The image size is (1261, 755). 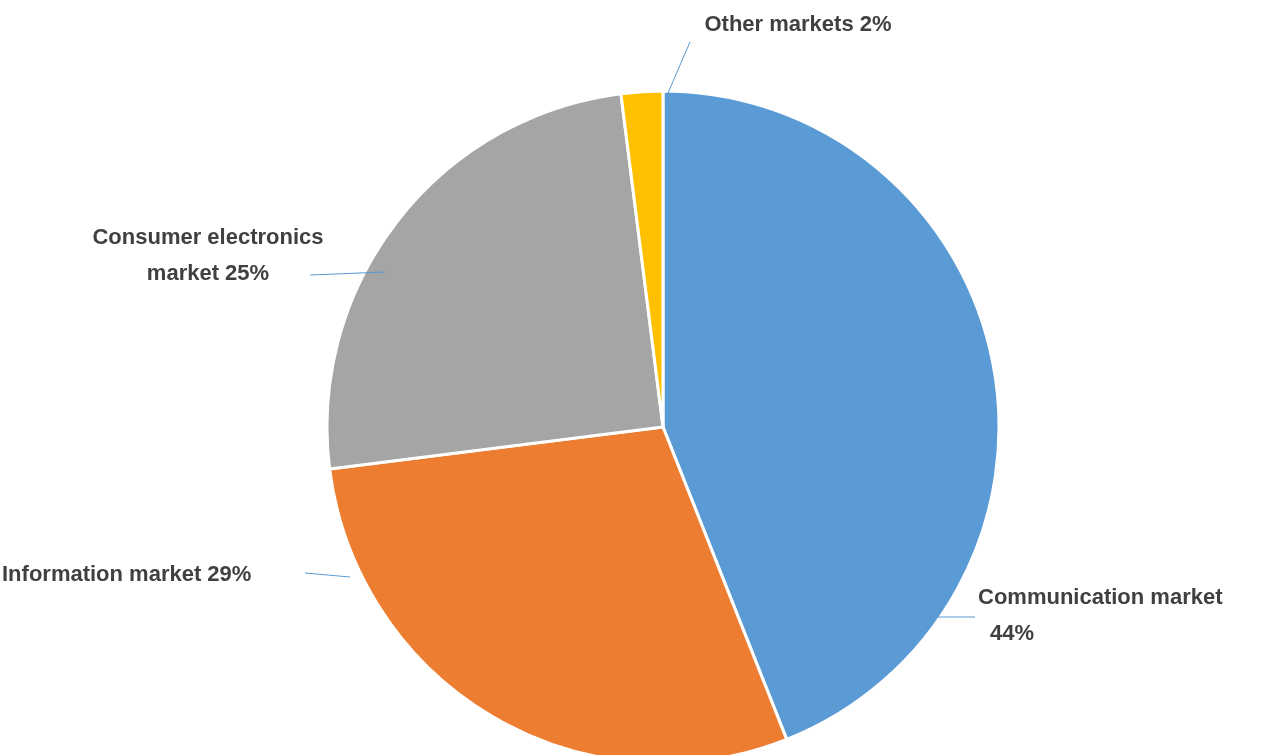 I want to click on slice-label: Communication market, so click(x=1101, y=596).